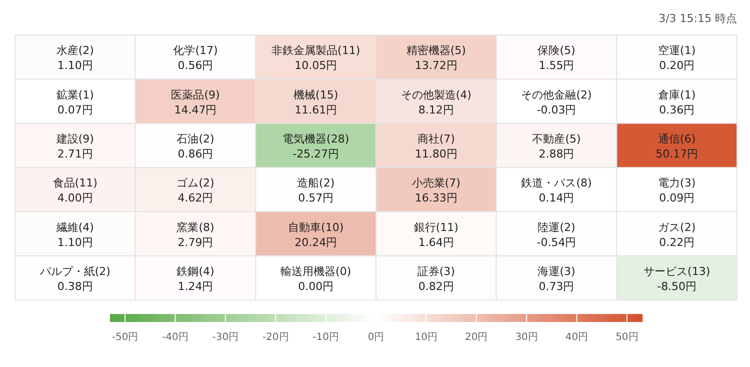  What do you see at coordinates (556, 102) in the screenshot?
I see `data-label: その他金融(2) -0.03円` at bounding box center [556, 102].